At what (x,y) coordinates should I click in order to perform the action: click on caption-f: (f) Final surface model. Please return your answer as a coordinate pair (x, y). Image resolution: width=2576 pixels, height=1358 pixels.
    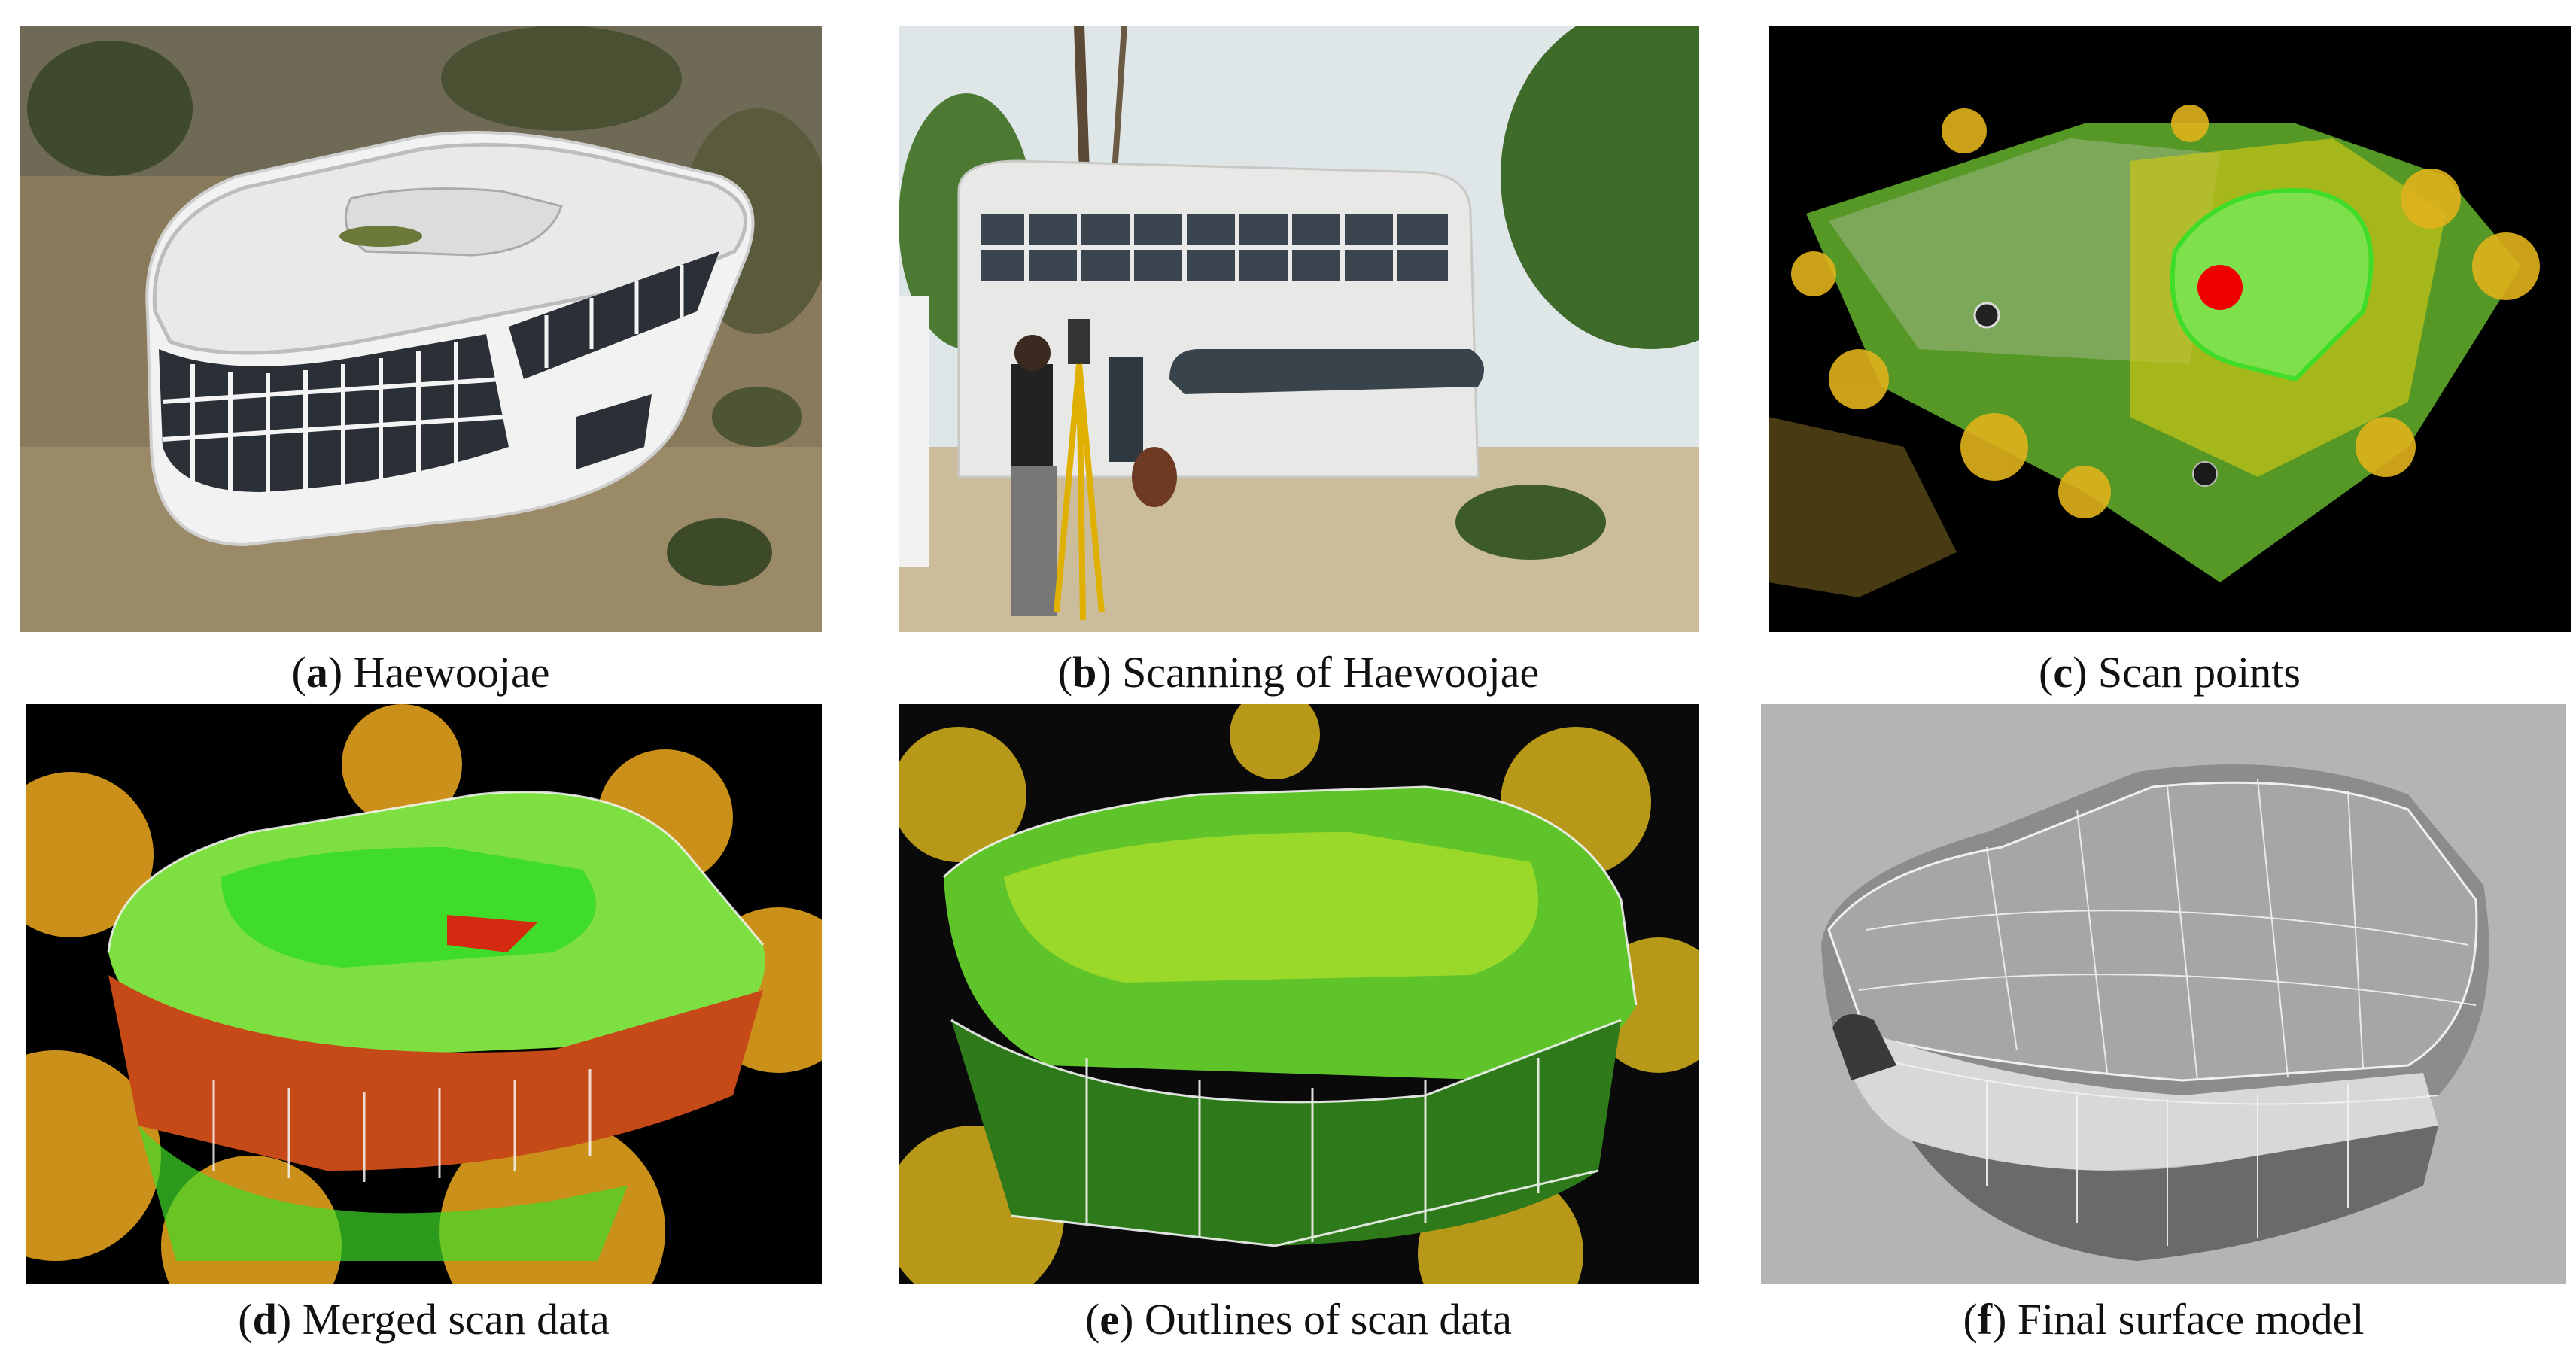
    Looking at the image, I should click on (2164, 1319).